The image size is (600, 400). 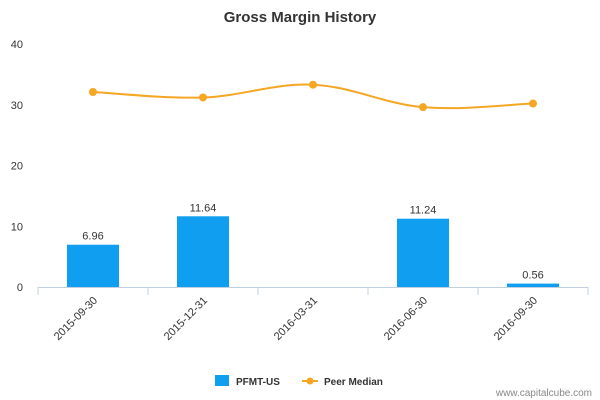 I want to click on legend-label: PFMT-US, so click(x=258, y=382).